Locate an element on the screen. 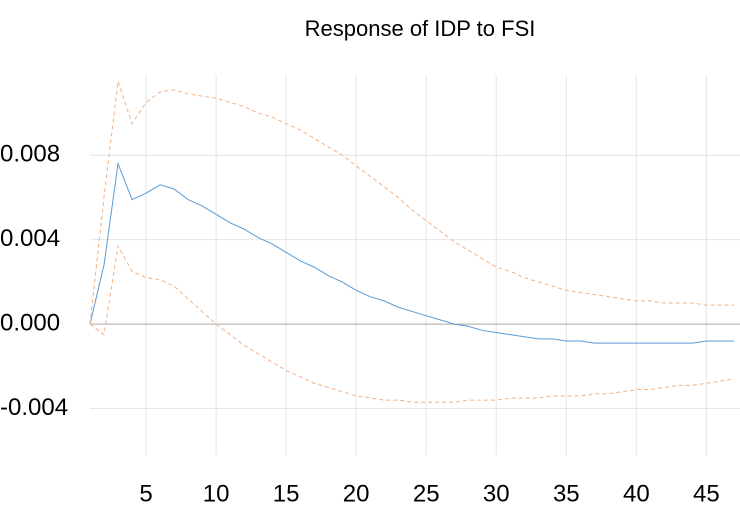  x-tick-label: 30 is located at coordinates (496, 493).